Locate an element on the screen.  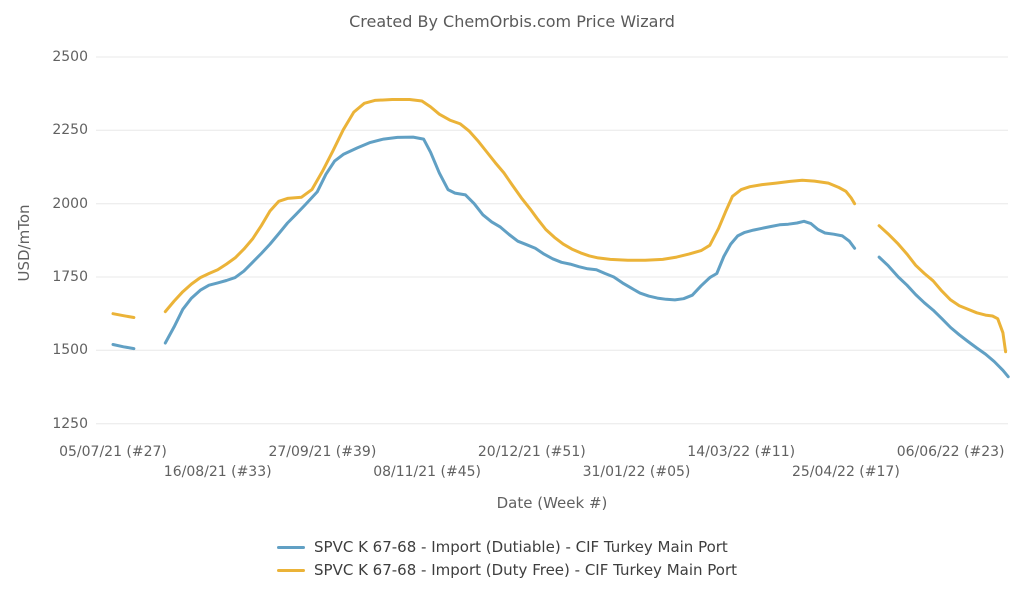
x-tick-label: 31/01/22 (#05) is located at coordinates (636, 472).